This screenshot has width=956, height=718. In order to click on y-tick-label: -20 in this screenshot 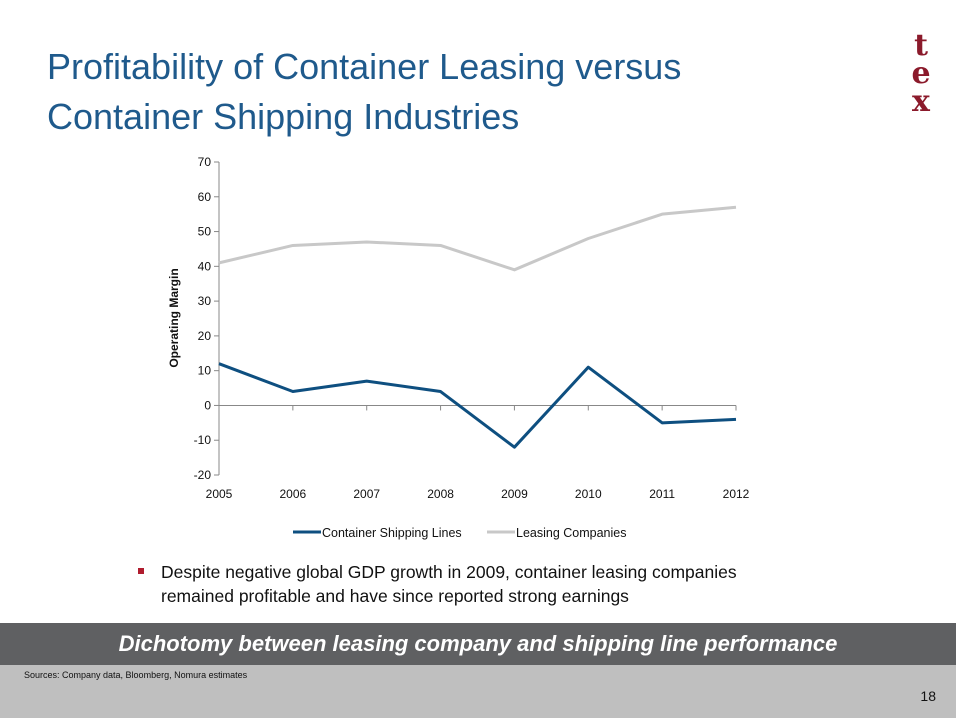, I will do `click(203, 475)`.